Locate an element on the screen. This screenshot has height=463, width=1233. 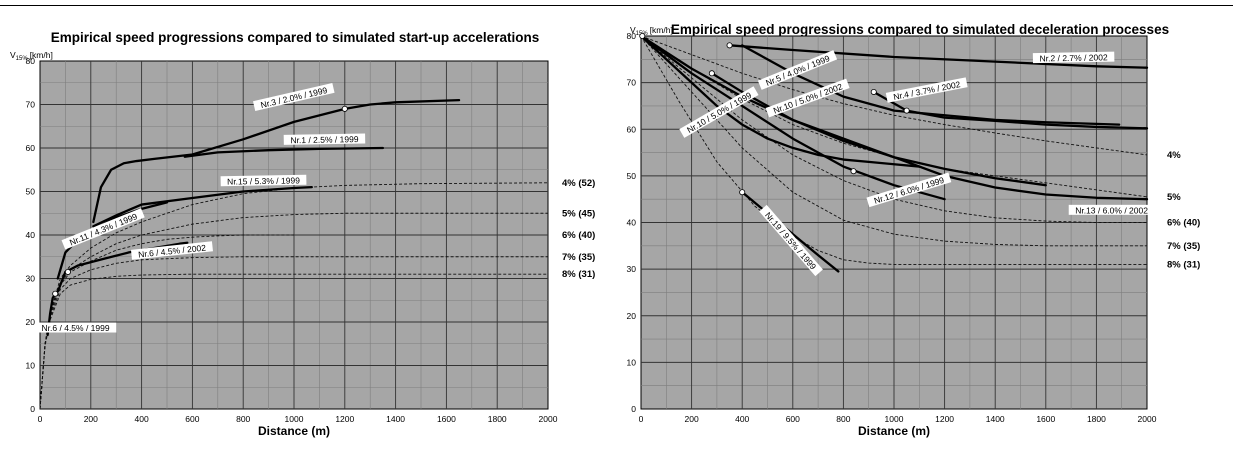
annotation-text: Nr.2 / 2.7% / 2002 is located at coordinates (1074, 57).